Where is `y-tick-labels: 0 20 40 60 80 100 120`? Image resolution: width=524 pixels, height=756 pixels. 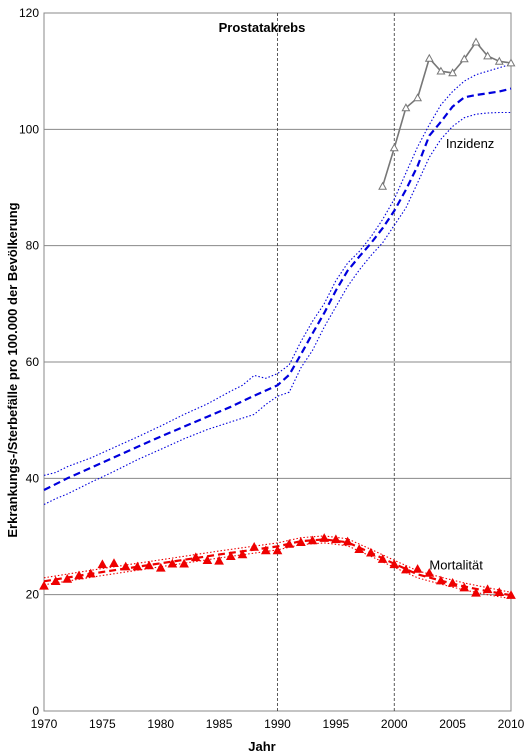
y-tick-labels: 0 20 40 60 80 100 120 is located at coordinates (29, 362).